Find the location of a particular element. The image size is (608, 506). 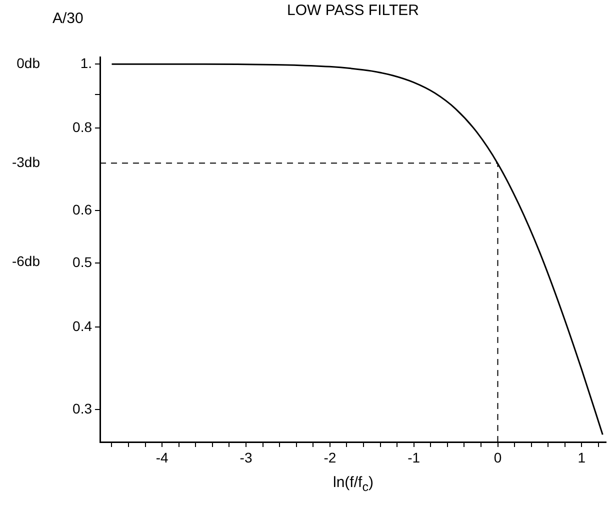

x-tick-label: -4 is located at coordinates (162, 457).